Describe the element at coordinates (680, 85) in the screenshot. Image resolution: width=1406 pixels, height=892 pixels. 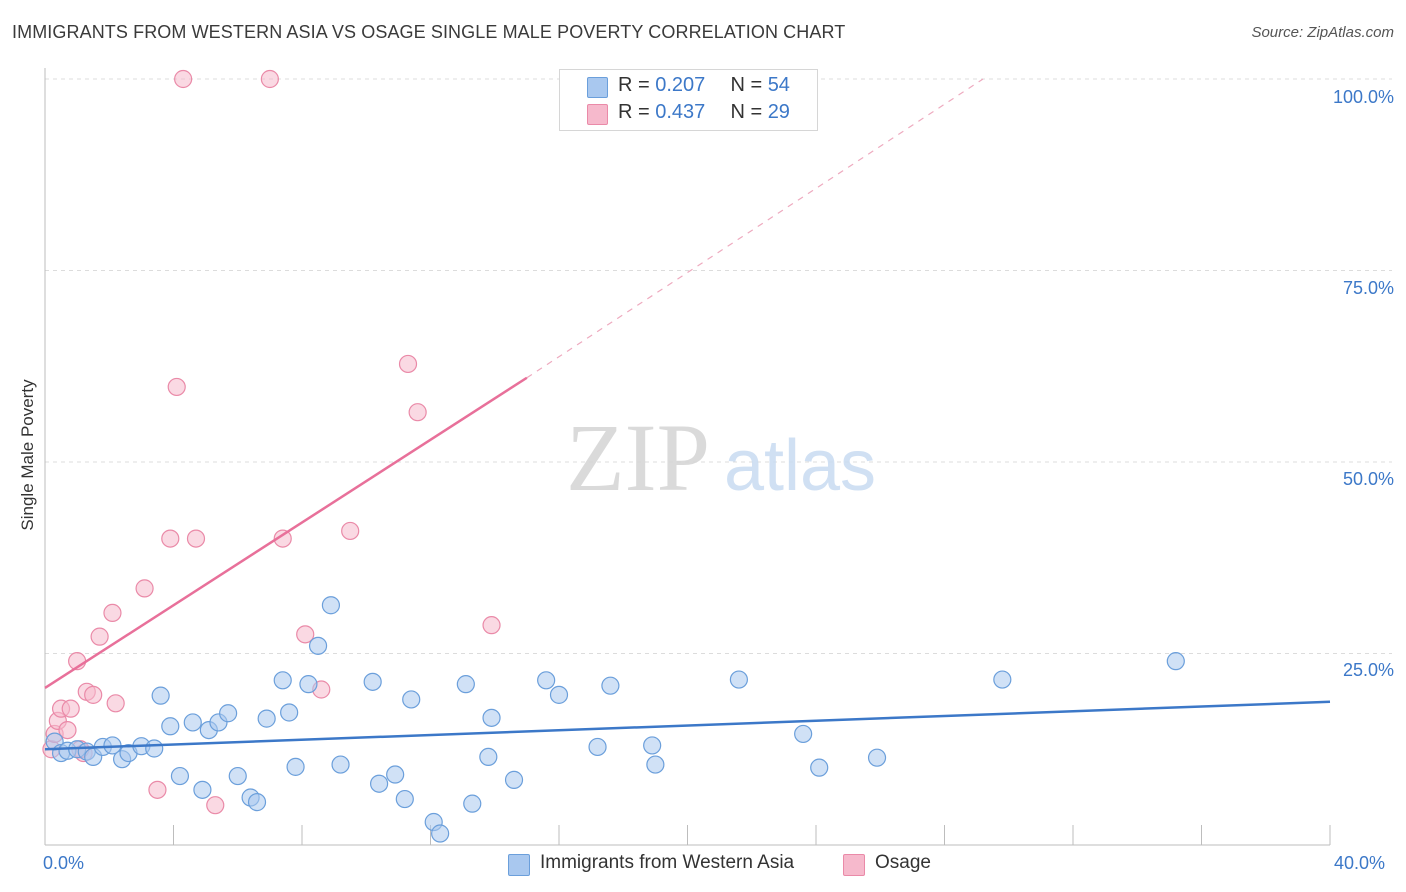
I see `stats-r-value: 0.207` at that location.